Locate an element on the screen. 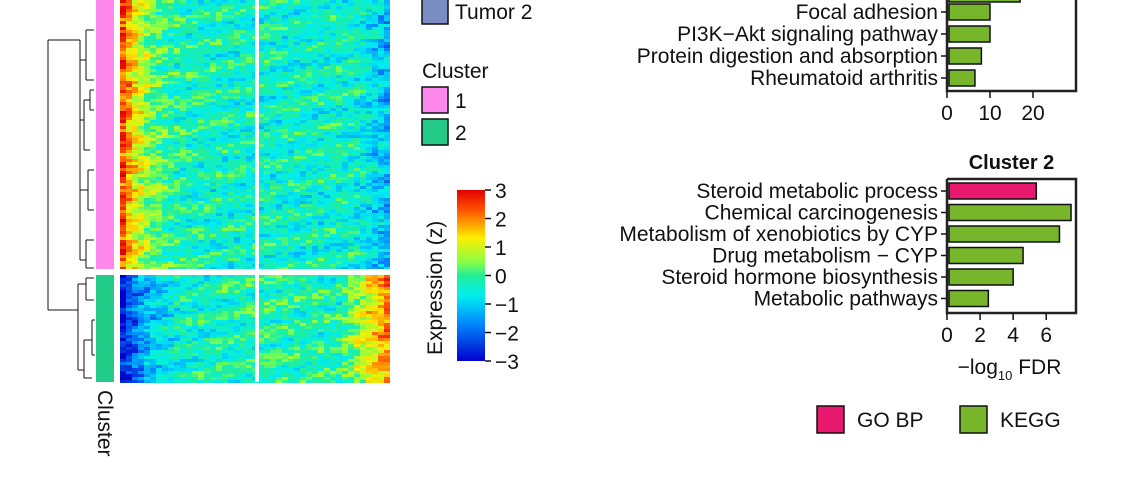  x-tick-label: 10 is located at coordinates (989, 113).